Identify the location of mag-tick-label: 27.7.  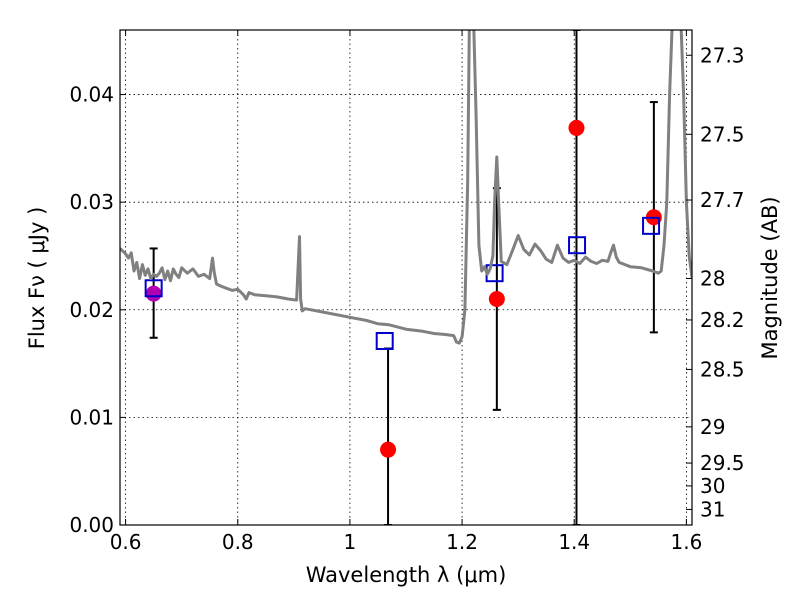
(722, 200).